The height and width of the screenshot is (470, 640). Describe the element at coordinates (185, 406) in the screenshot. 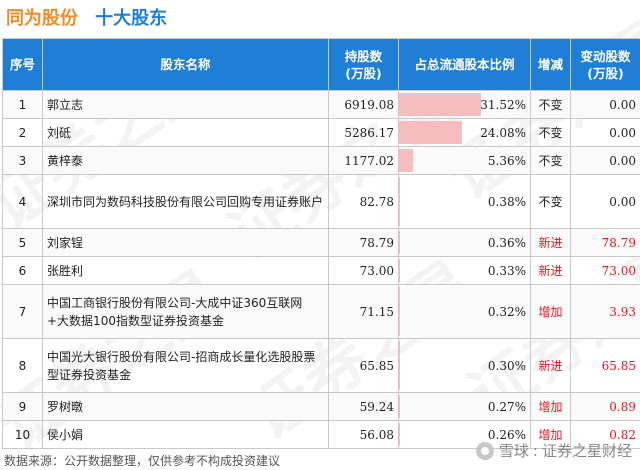

I see `shareholder-name: 罗树暾` at that location.